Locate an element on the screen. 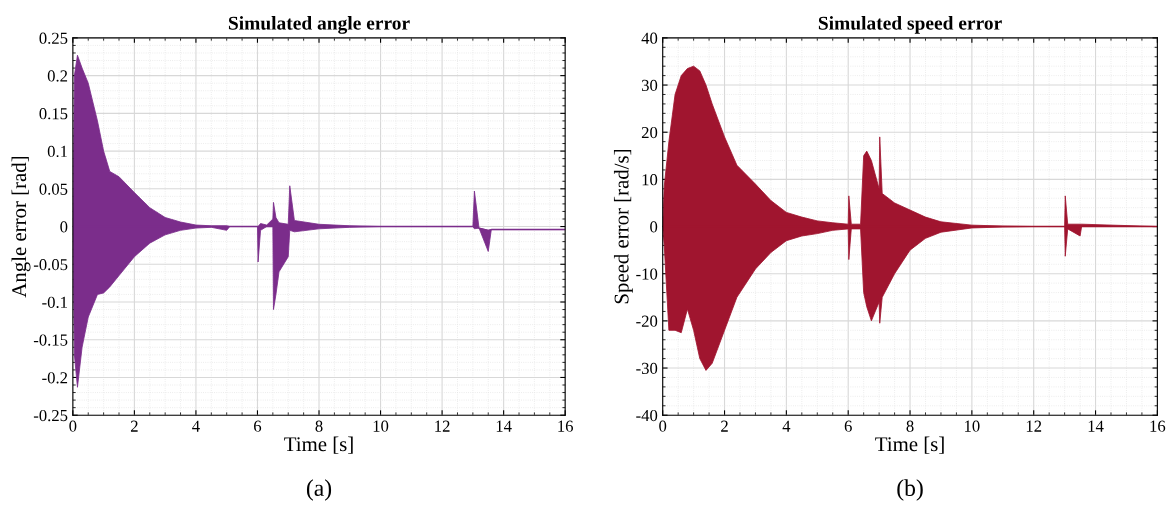 The width and height of the screenshot is (1175, 519). chart-title: Simulated speed error is located at coordinates (910, 25).